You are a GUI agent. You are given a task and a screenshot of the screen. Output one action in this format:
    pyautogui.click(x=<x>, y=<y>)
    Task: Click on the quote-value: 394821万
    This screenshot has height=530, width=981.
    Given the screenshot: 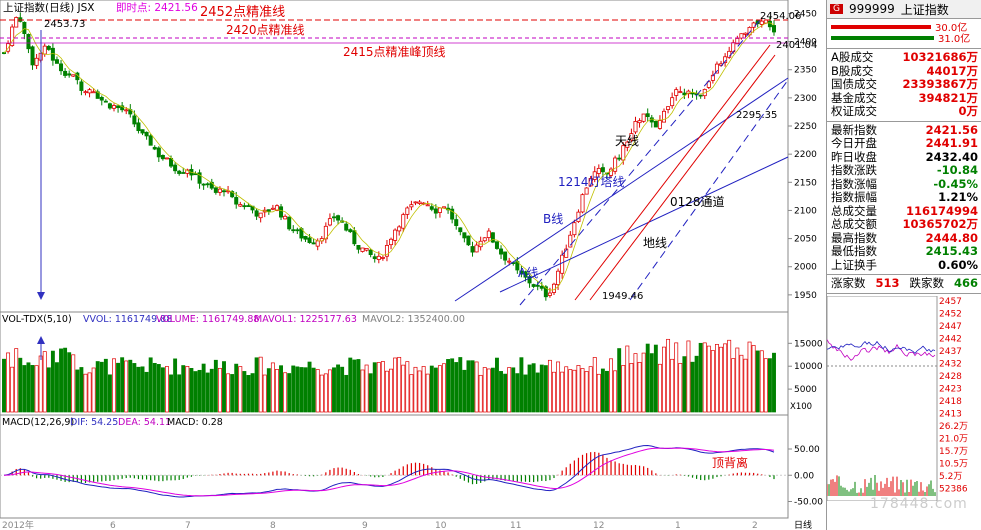 What is the action you would take?
    pyautogui.click(x=948, y=97)
    